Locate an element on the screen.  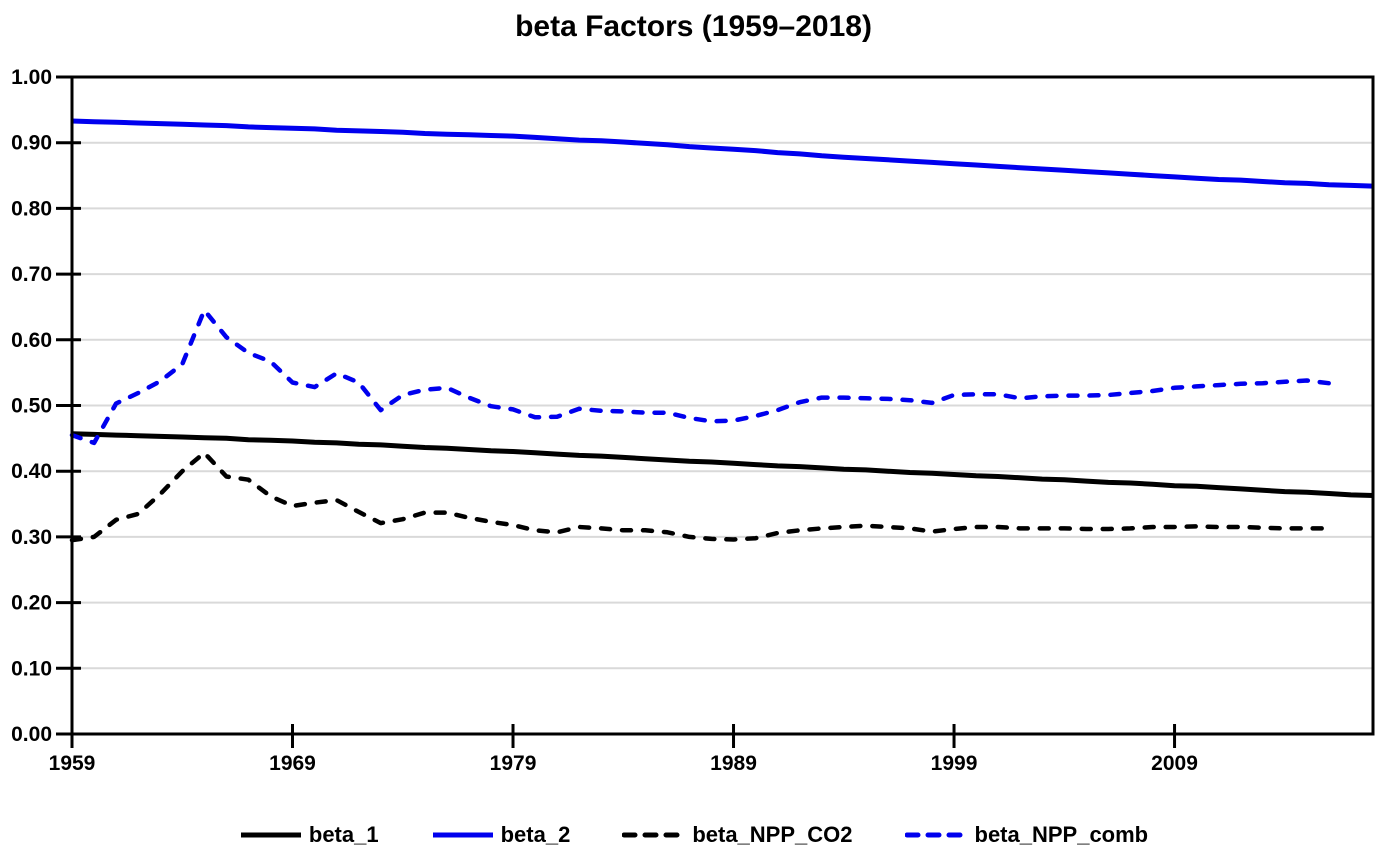
y-tick-label: 0.80 is located at coordinates (31, 208).